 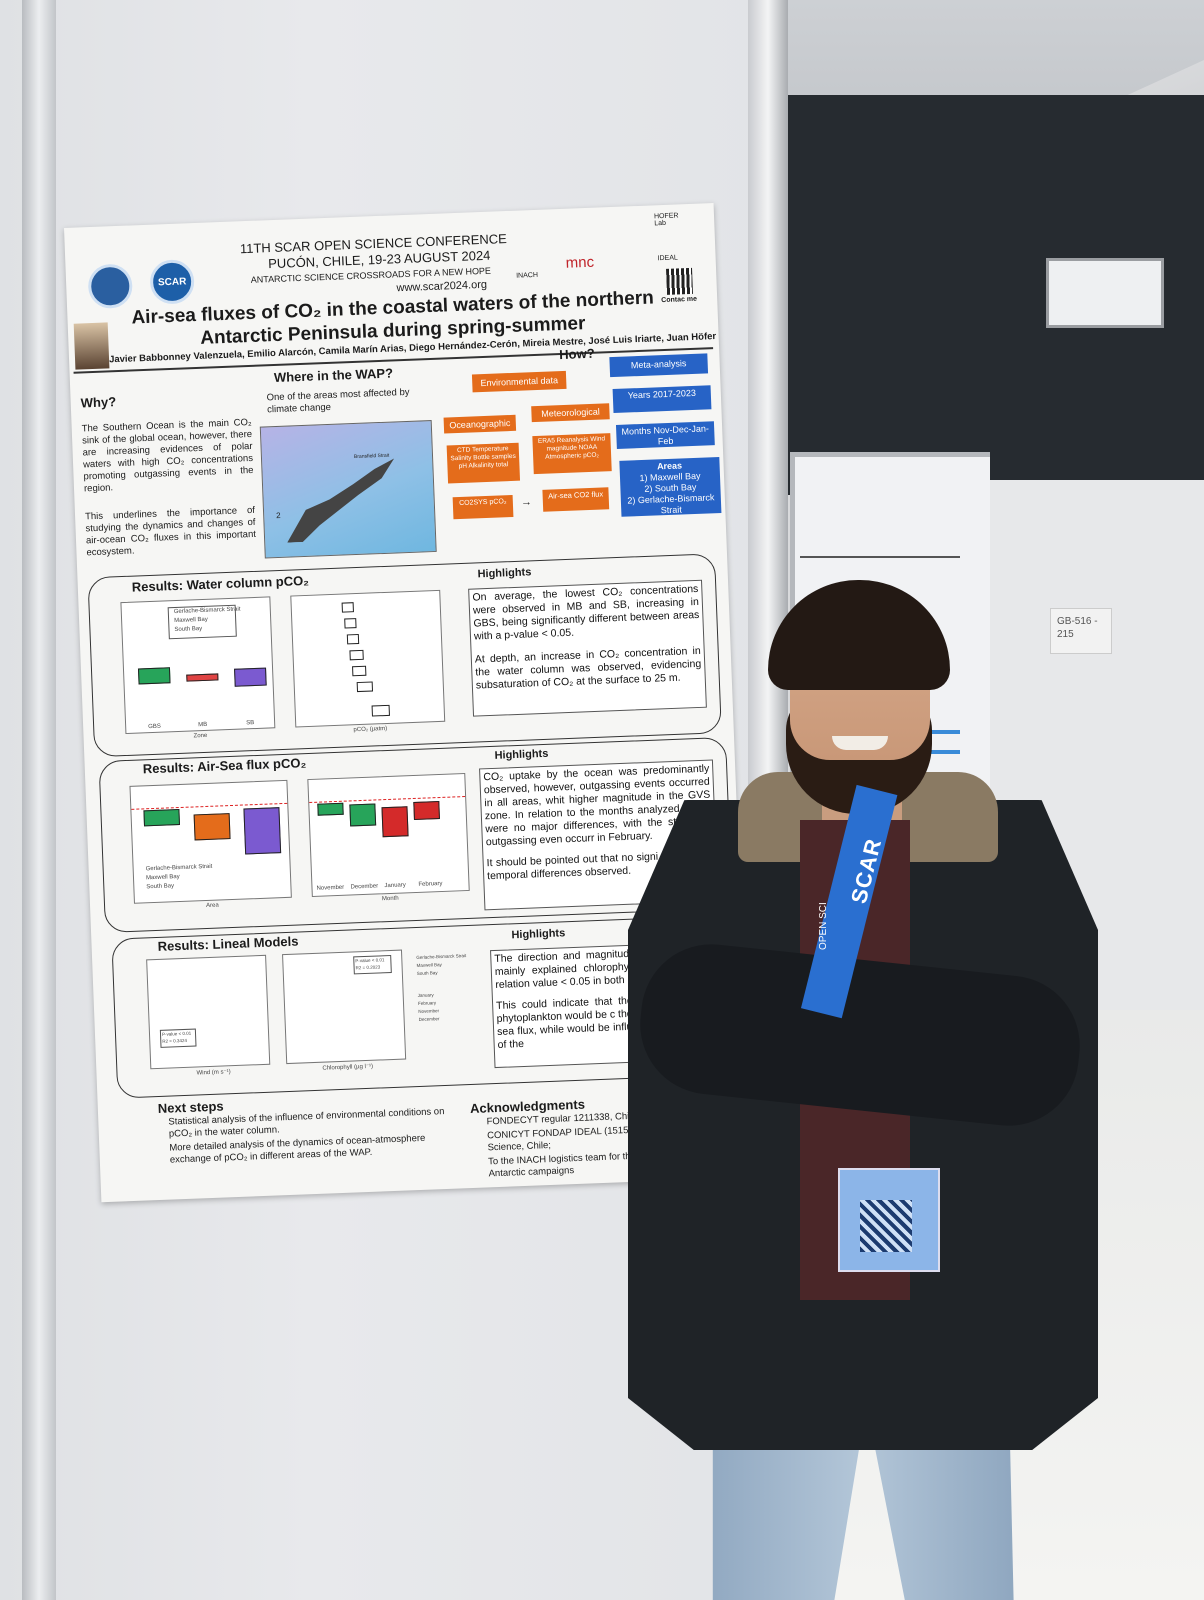 What do you see at coordinates (860, 743) in the screenshot?
I see `person-mouth` at bounding box center [860, 743].